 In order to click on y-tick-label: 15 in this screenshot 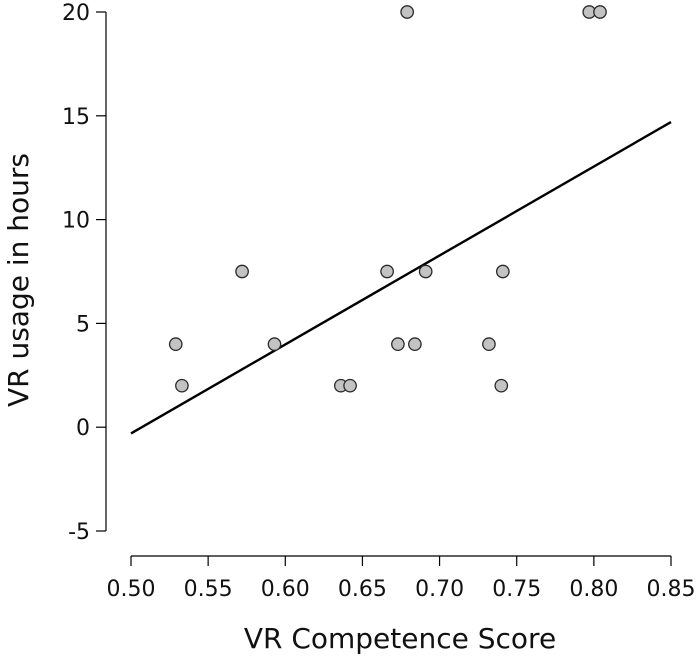, I will do `click(76, 117)`.